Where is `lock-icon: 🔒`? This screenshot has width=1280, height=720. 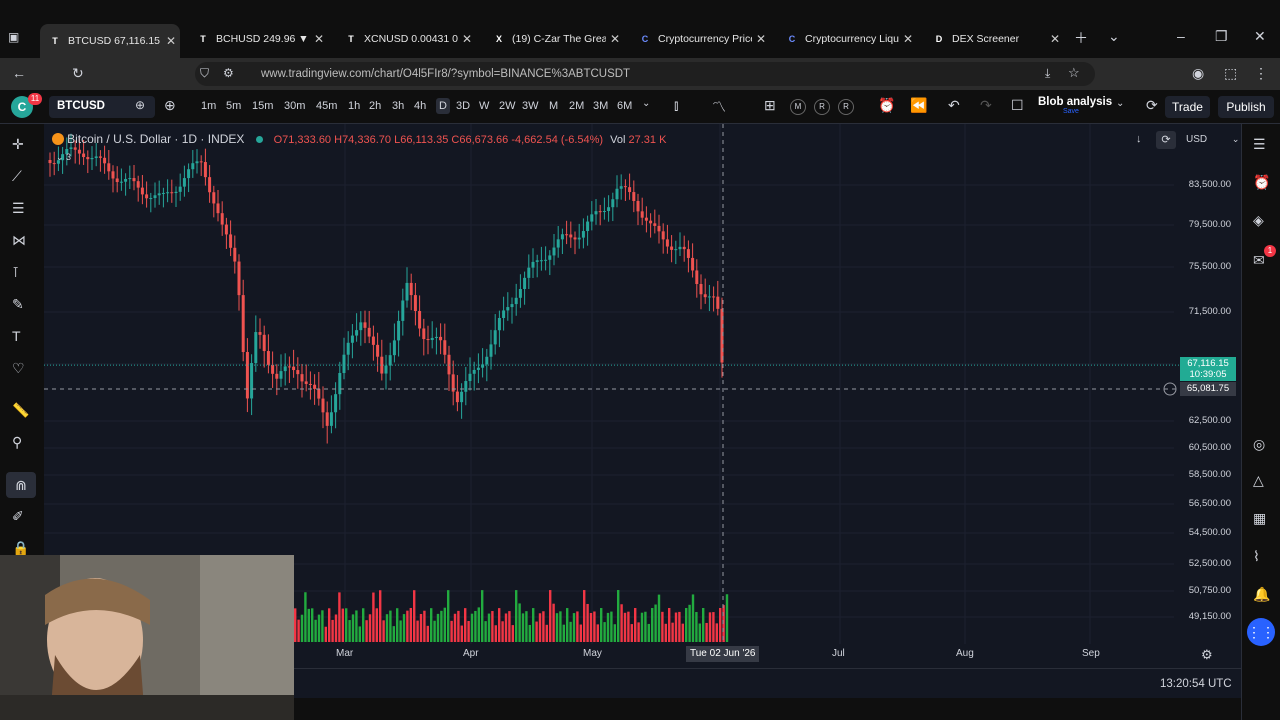
lock-icon: 🔒 is located at coordinates (21, 548).